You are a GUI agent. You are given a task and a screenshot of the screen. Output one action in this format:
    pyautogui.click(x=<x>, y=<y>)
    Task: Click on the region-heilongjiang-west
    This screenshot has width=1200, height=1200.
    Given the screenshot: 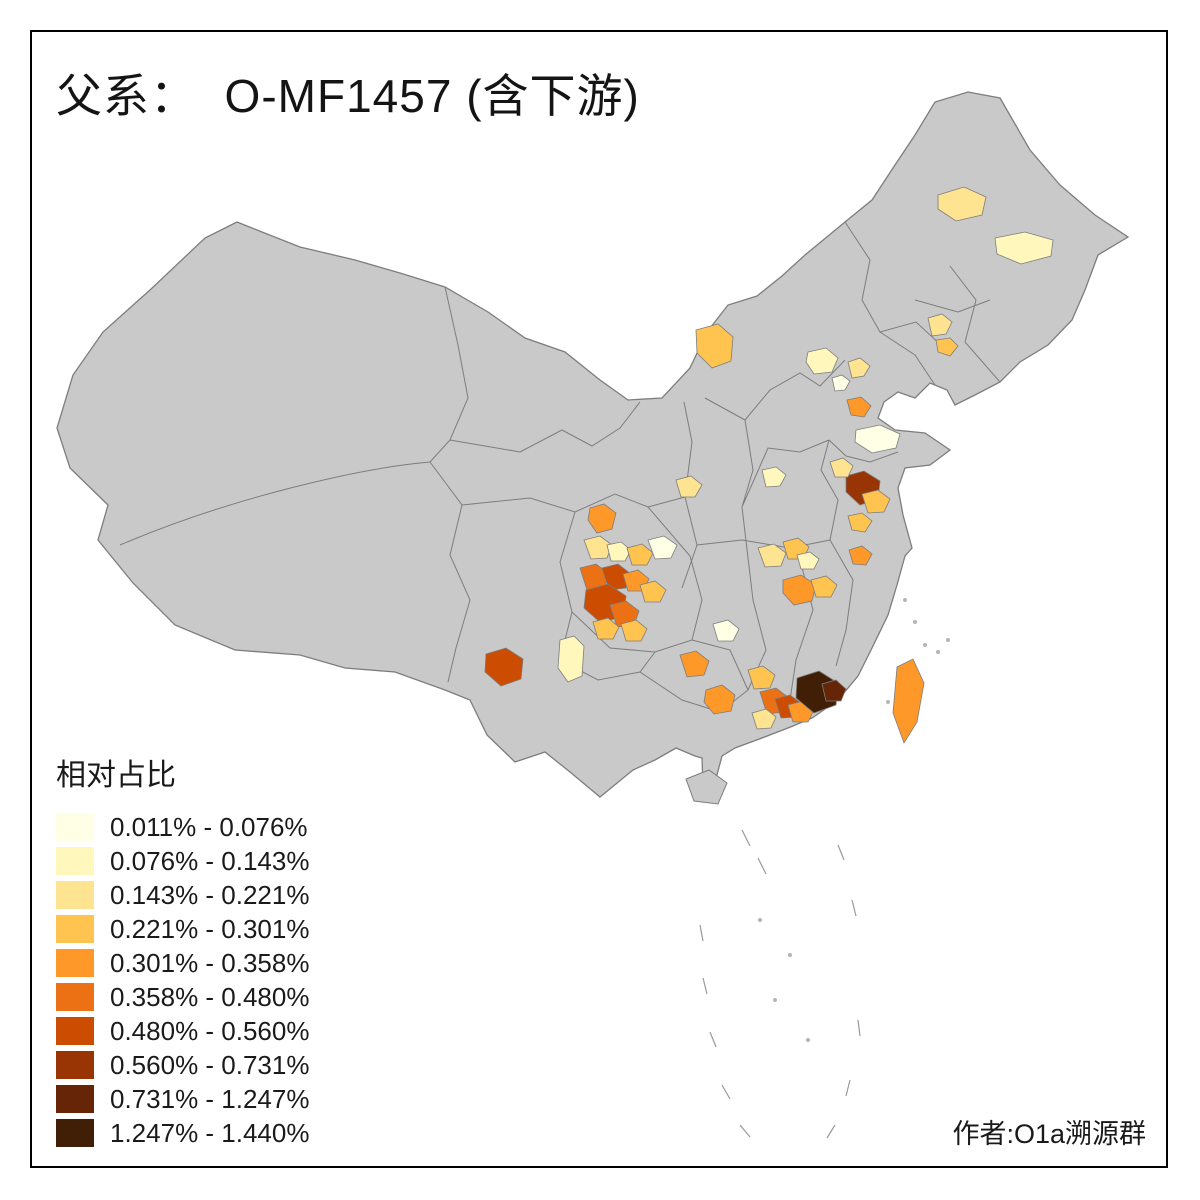 What is the action you would take?
    pyautogui.click(x=962, y=204)
    